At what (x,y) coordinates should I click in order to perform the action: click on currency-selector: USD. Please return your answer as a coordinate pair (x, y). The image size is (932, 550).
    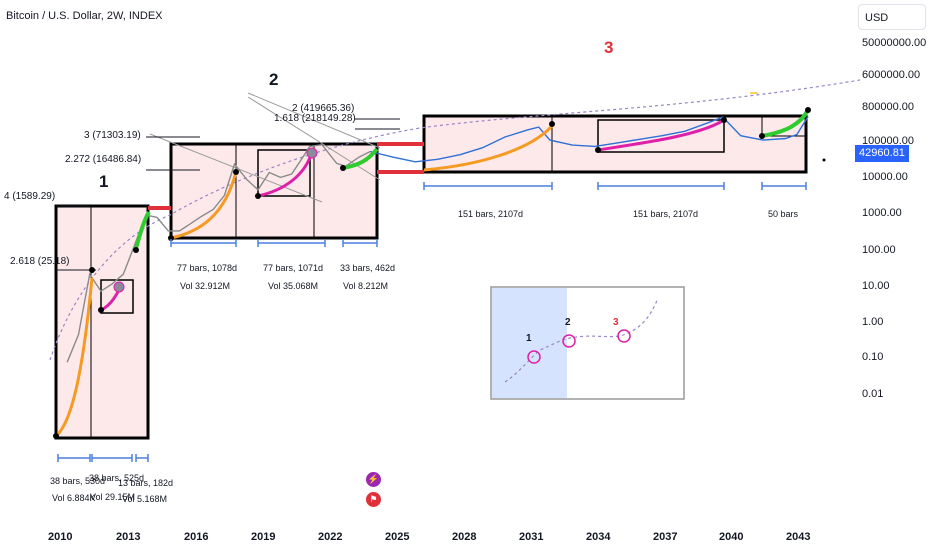
    Looking at the image, I should click on (892, 17).